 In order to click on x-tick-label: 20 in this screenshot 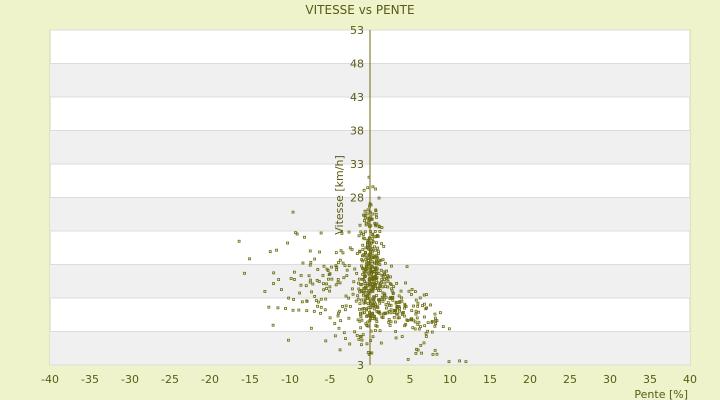, I will do `click(530, 379)`.